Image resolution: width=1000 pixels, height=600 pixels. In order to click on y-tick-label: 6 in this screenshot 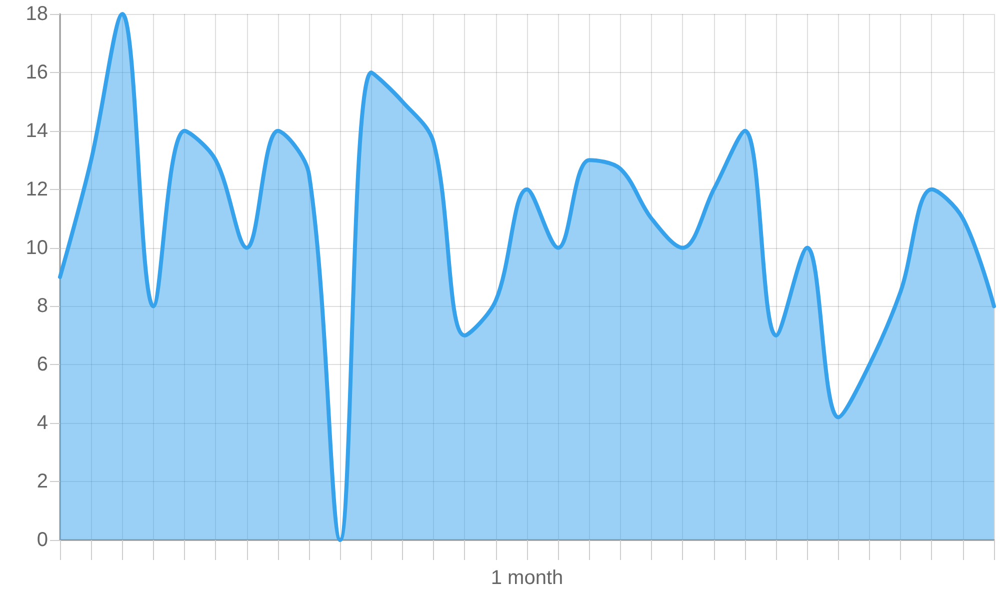, I will do `click(42, 365)`.